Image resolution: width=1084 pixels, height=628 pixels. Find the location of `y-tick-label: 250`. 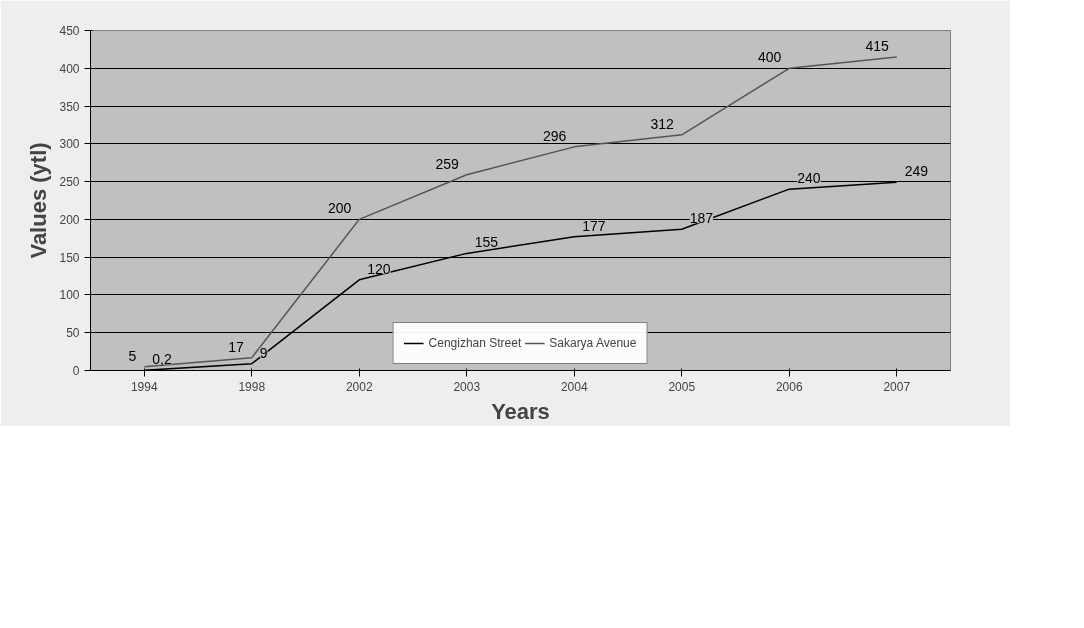

y-tick-label: 250 is located at coordinates (69, 182).